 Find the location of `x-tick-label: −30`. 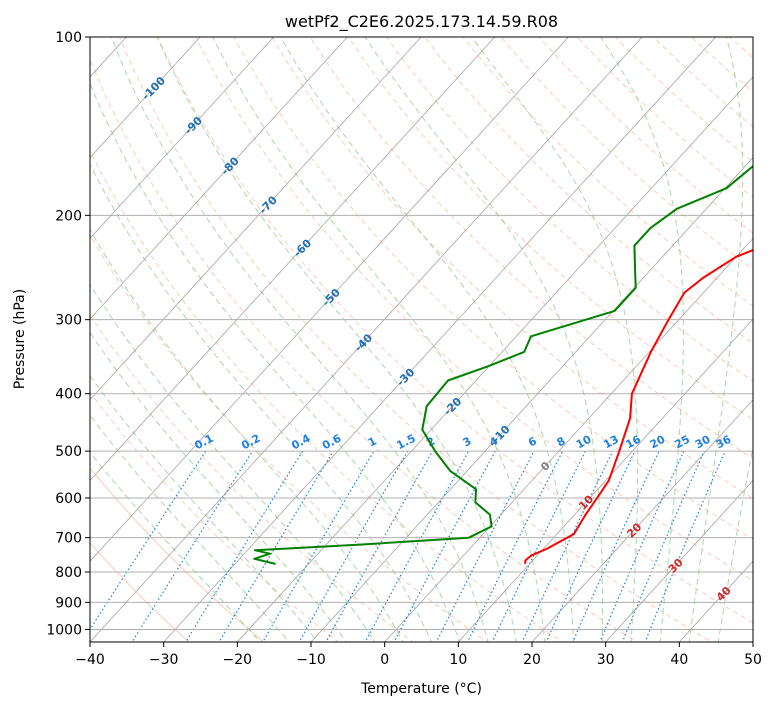

x-tick-label: −30 is located at coordinates (164, 660).